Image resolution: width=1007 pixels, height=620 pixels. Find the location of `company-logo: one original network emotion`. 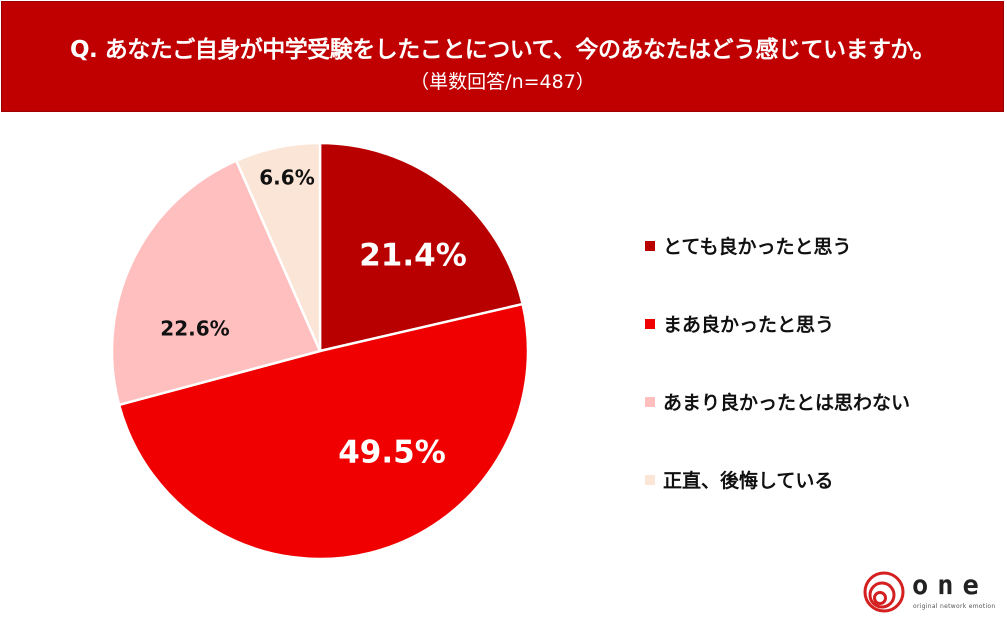

company-logo: one original network emotion is located at coordinates (932, 592).